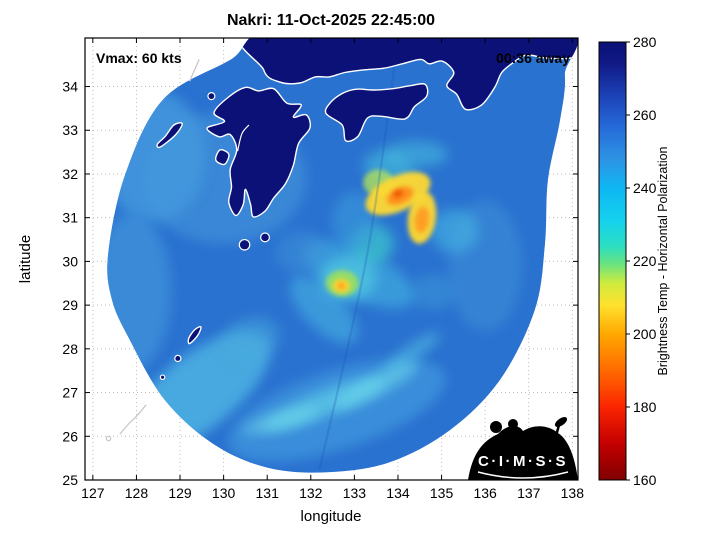 Image resolution: width=720 pixels, height=540 pixels. Describe the element at coordinates (645, 480) in the screenshot. I see `colorbar-tick-label: 160` at that location.